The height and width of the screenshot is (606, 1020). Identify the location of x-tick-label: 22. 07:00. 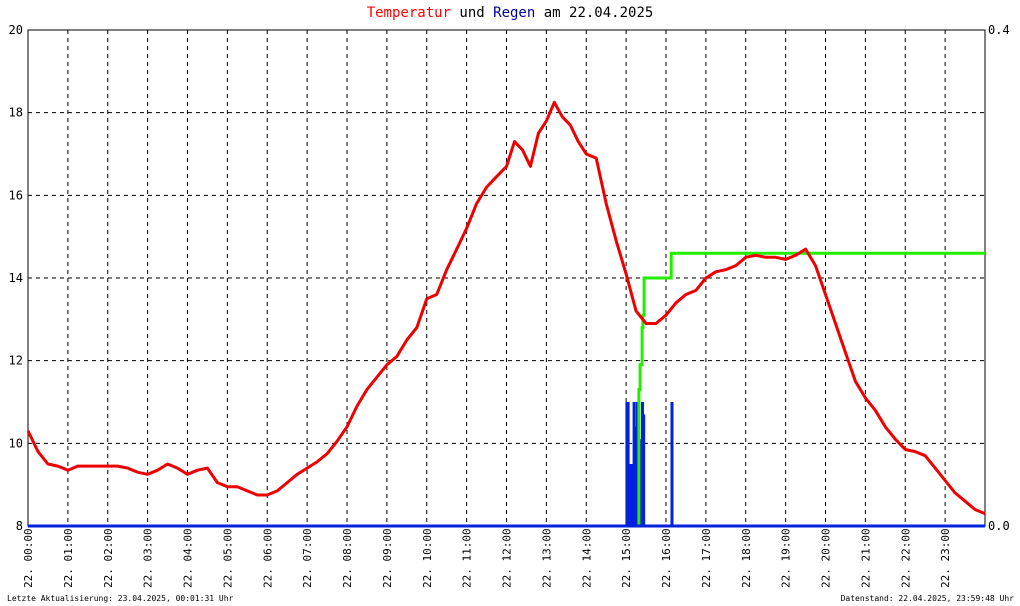
(307, 558).